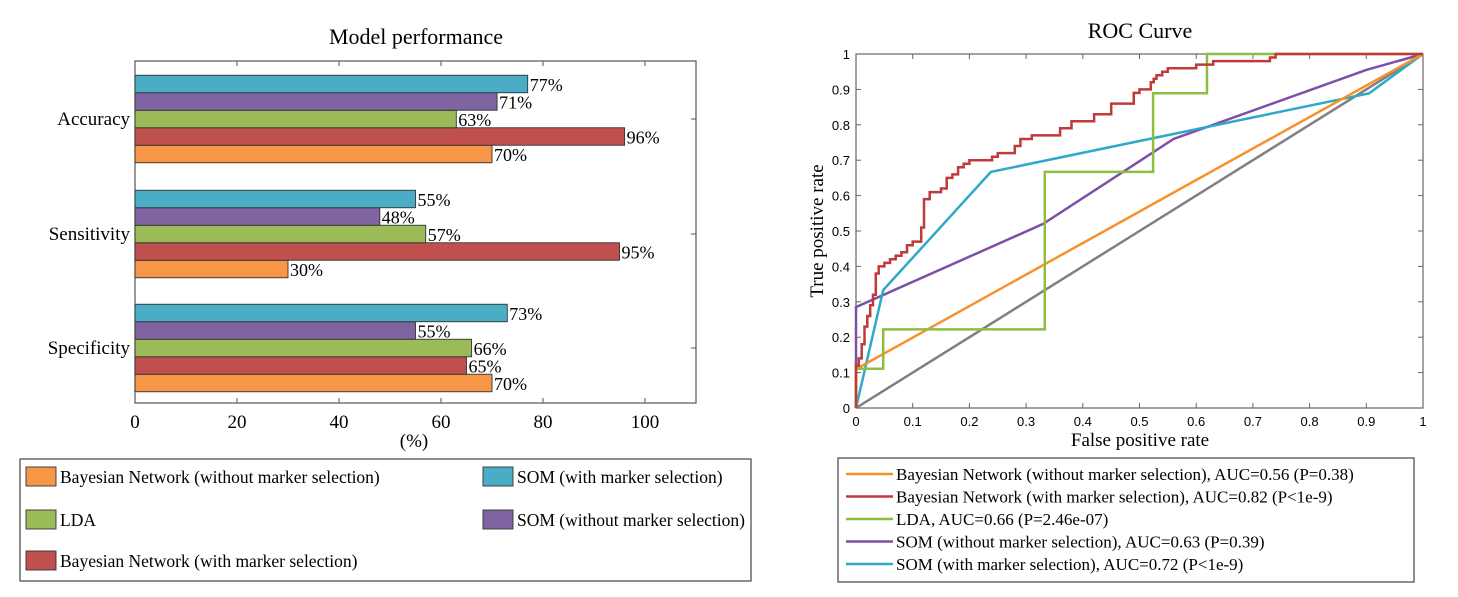  I want to click on bar-value-label: 96%, so click(643, 137).